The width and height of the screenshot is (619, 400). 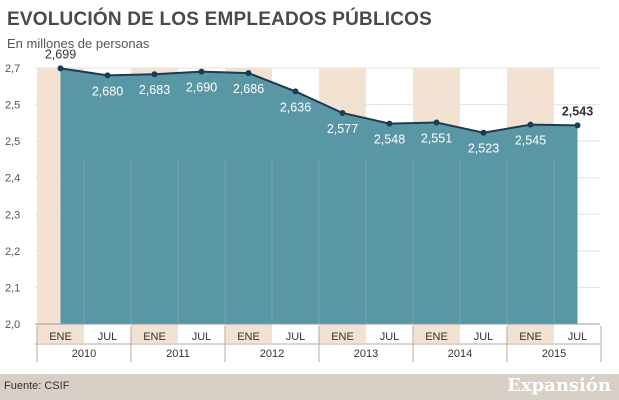 What do you see at coordinates (12, 252) in the screenshot?
I see `y-tick-label: 2,2` at bounding box center [12, 252].